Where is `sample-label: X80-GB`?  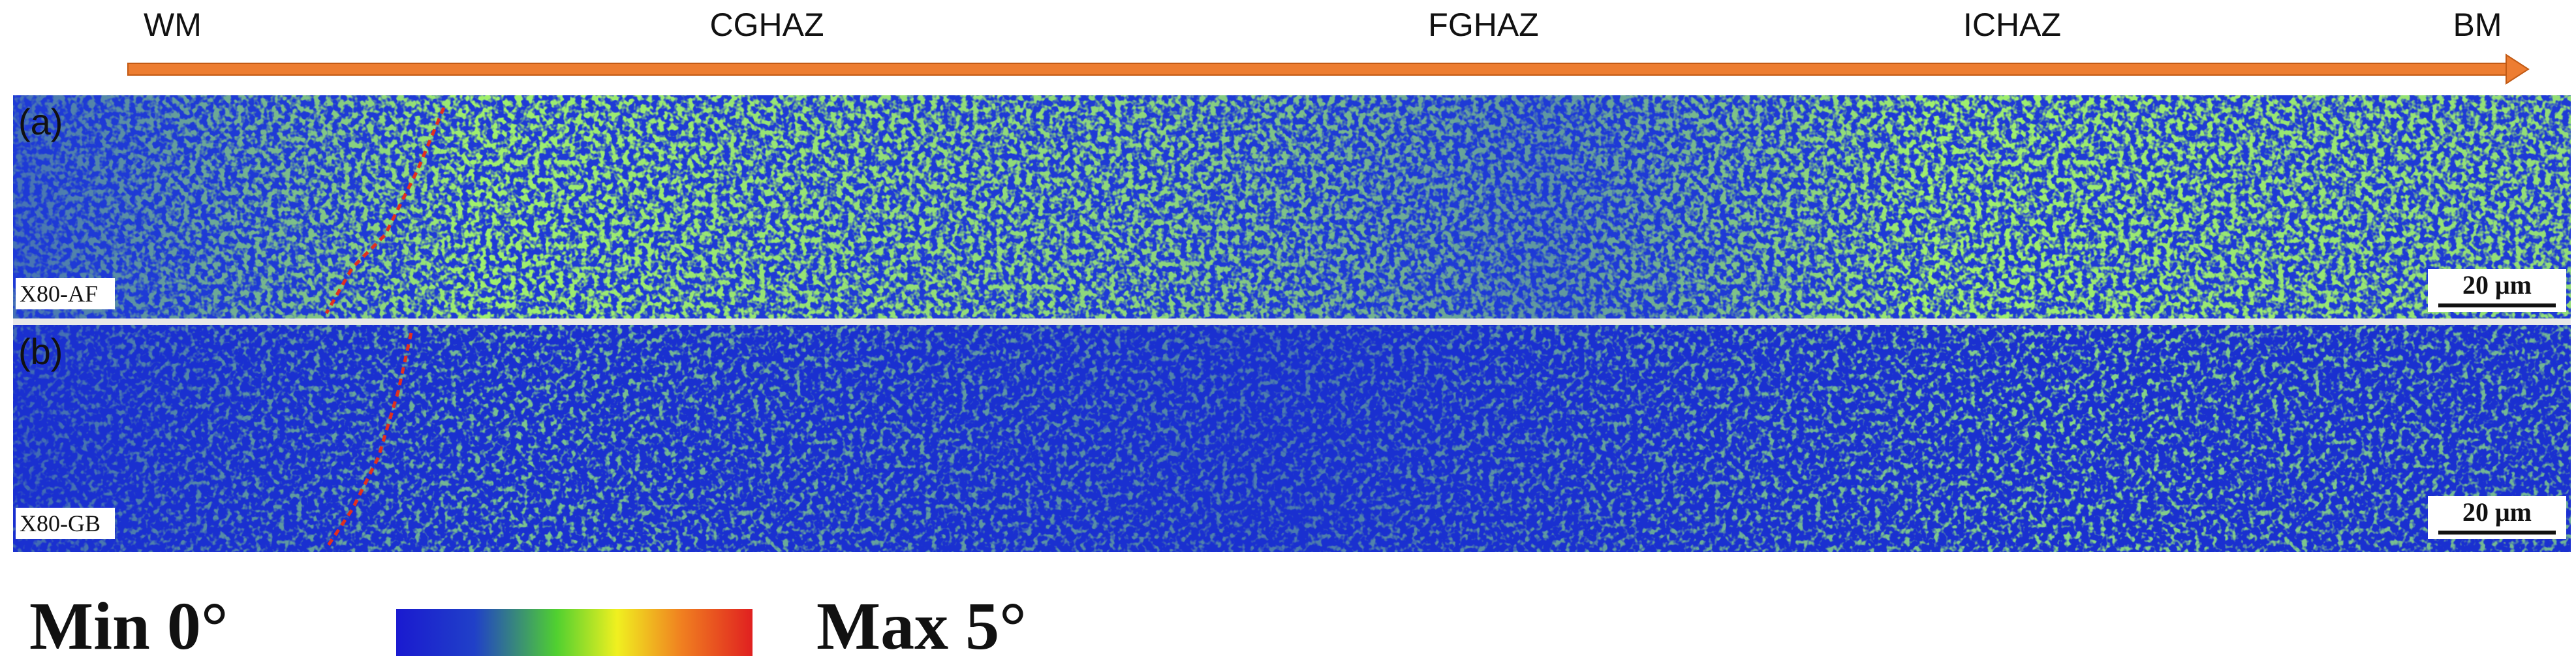 sample-label: X80-GB is located at coordinates (60, 523).